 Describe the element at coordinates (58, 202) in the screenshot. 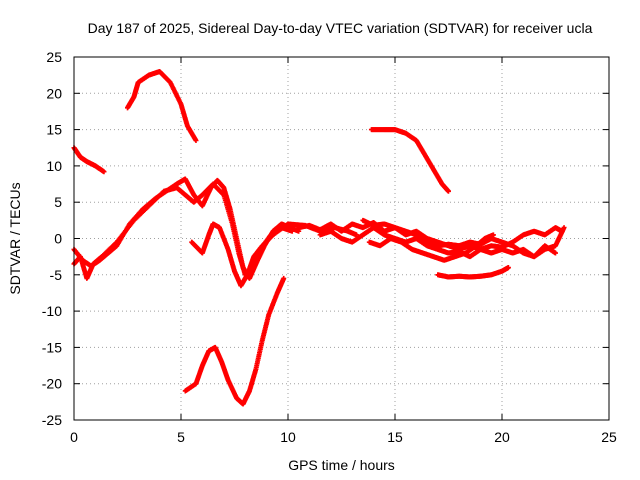

I see `y-tick-label: 5` at that location.